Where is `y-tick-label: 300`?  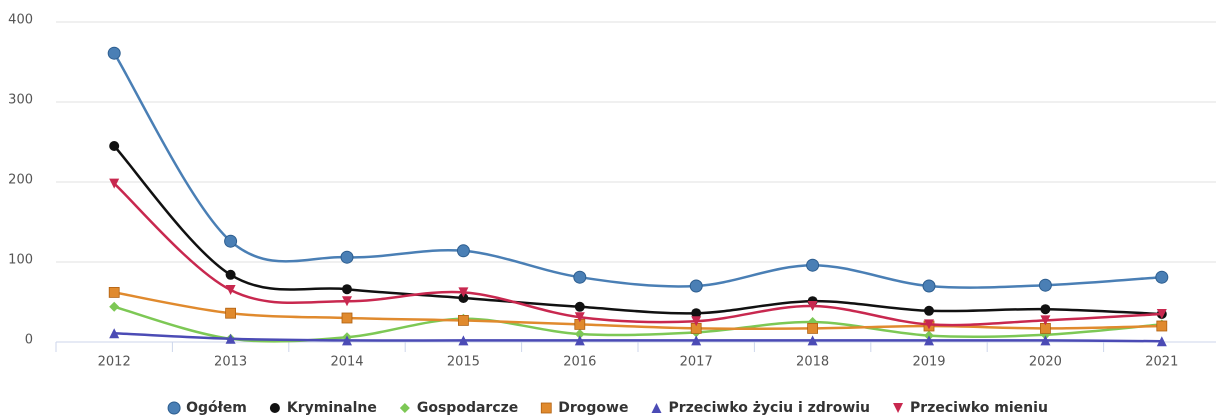 y-tick-label: 300 is located at coordinates (20, 100).